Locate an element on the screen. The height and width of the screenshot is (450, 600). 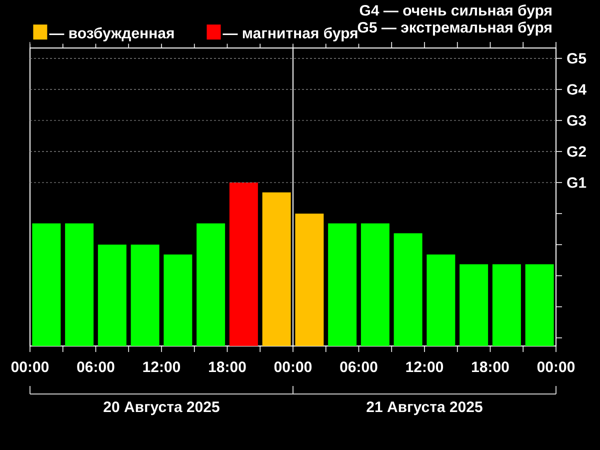
text: G5 — экстремальная буря is located at coordinates (455, 29).